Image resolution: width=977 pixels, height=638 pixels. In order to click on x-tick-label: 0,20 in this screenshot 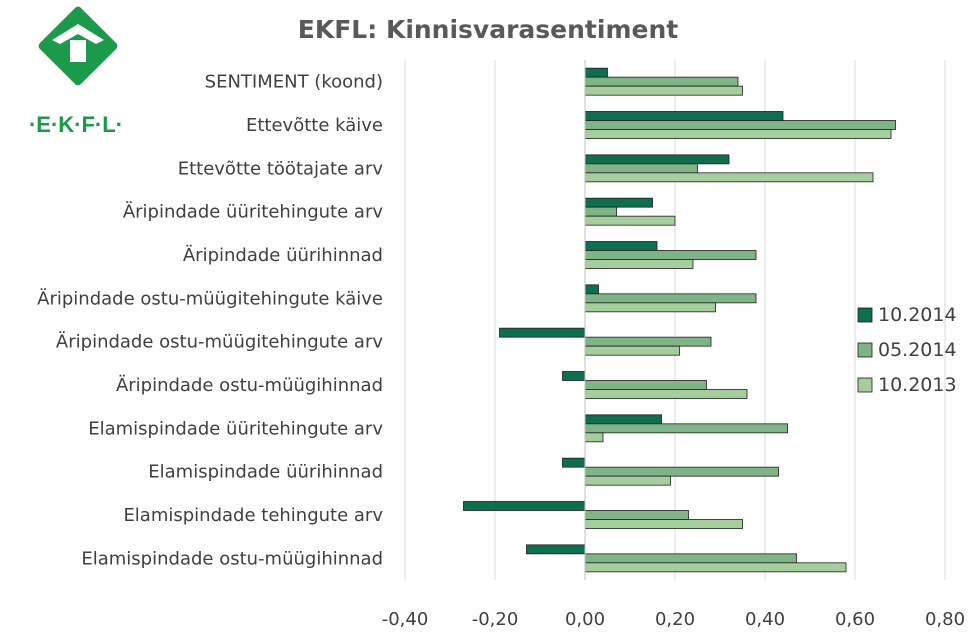, I will do `click(675, 619)`.